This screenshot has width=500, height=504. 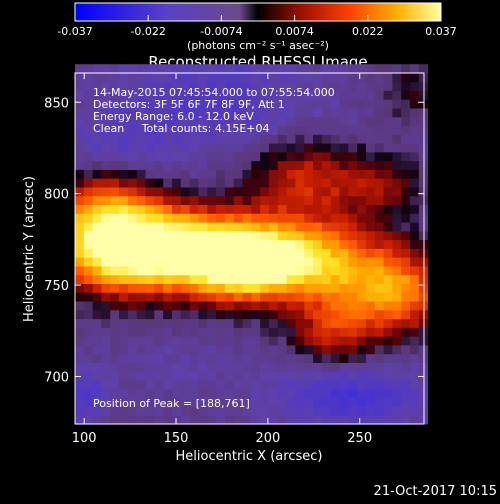 I want to click on x-tick-label: 200, so click(x=267, y=438).